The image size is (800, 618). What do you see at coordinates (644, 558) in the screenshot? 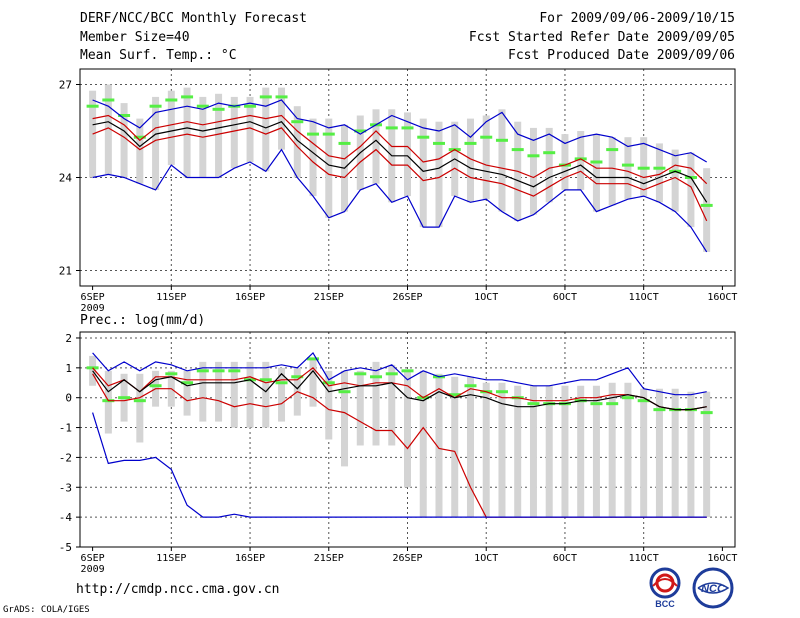
I see `precipitation-x-tick-label: 11OCT` at bounding box center [644, 558].